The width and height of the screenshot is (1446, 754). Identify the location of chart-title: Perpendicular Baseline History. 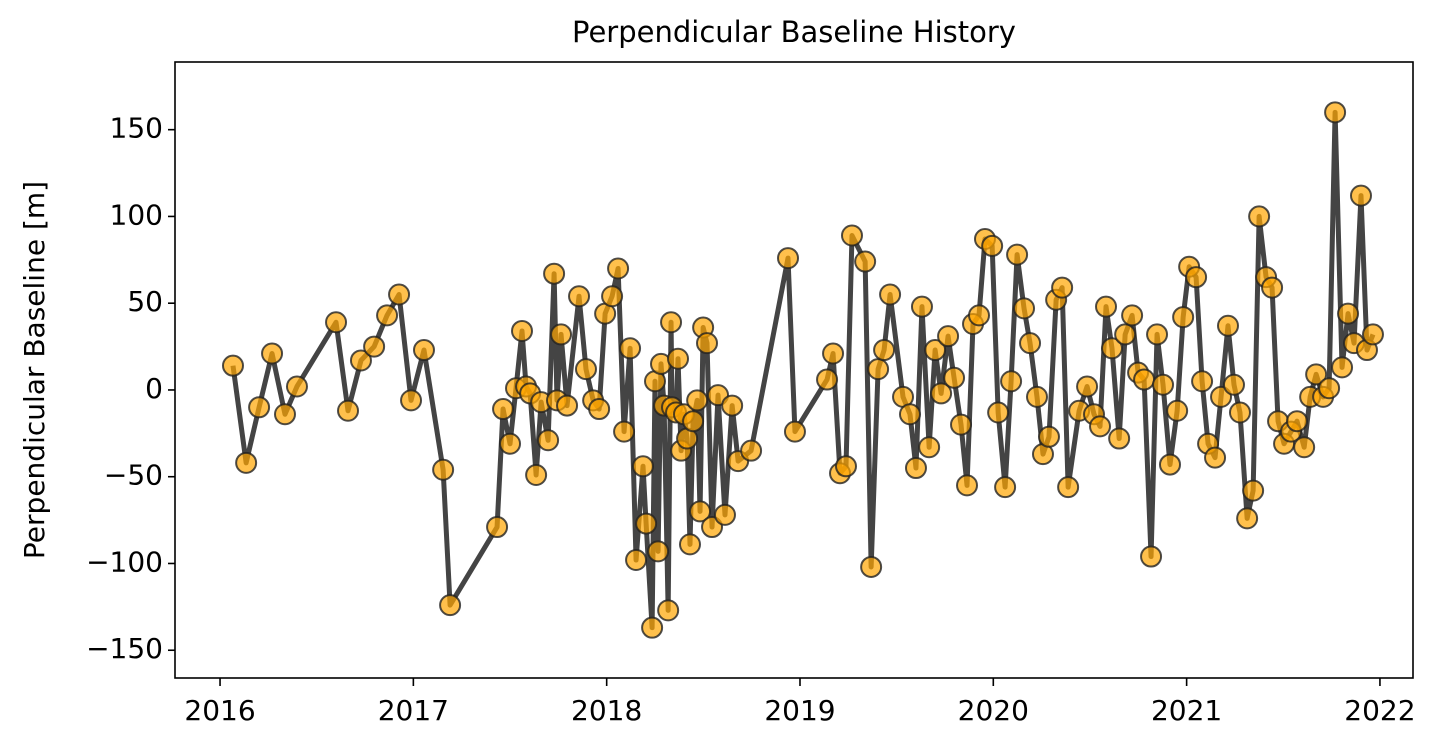
(794, 32).